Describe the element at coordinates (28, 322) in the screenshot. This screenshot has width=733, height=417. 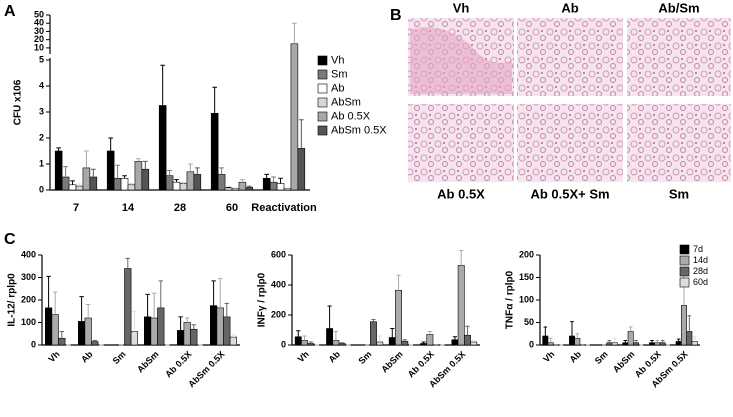
I see `y-tick-label: 100` at that location.